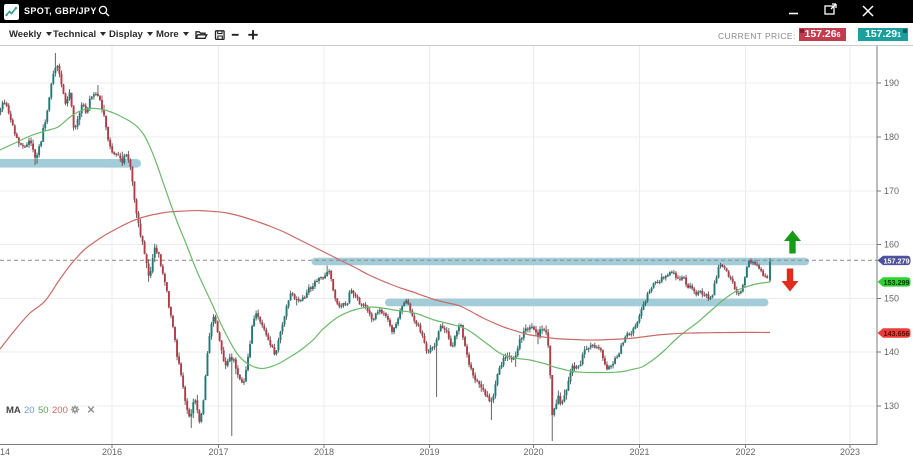 Image resolution: width=913 pixels, height=460 pixels. I want to click on svg-text: 2017, so click(218, 452).